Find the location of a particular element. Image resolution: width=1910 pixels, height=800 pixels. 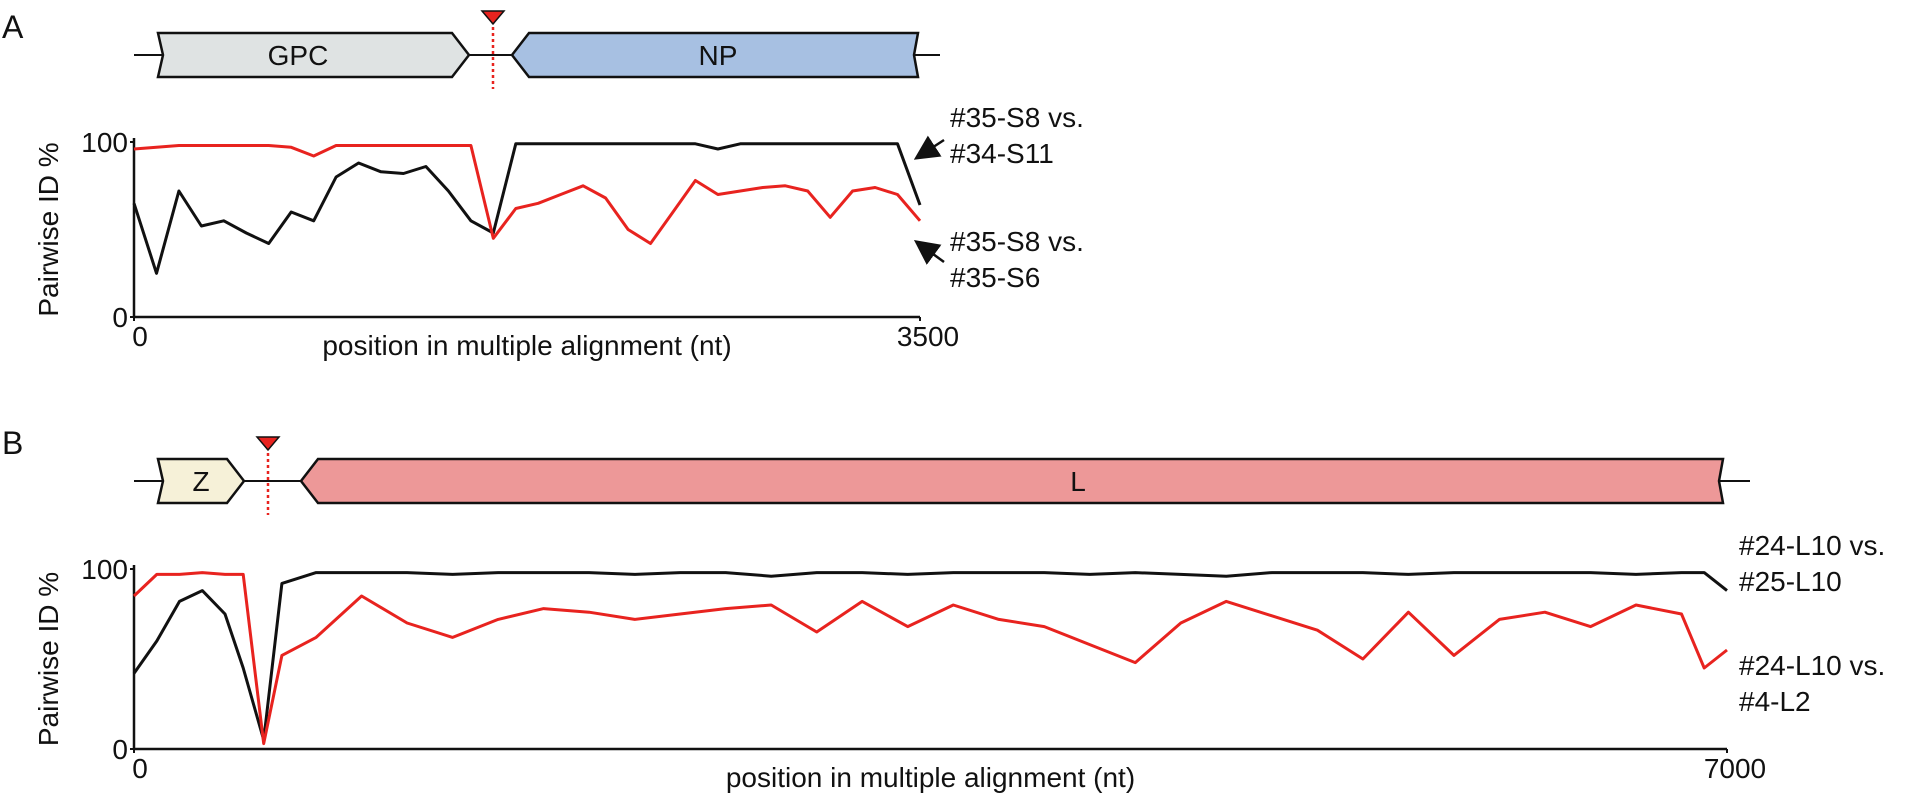

gene-gpc is located at coordinates (313, 55).